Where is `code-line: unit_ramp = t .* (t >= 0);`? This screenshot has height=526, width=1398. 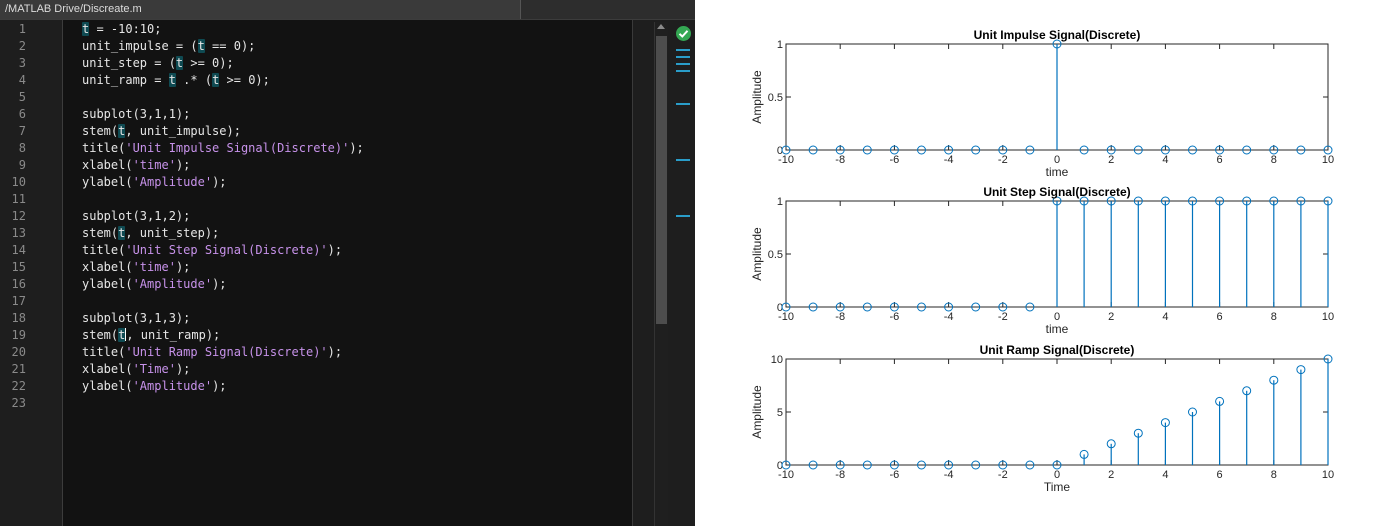
code-line: unit_ramp = t .* (t >= 0); is located at coordinates (176, 80).